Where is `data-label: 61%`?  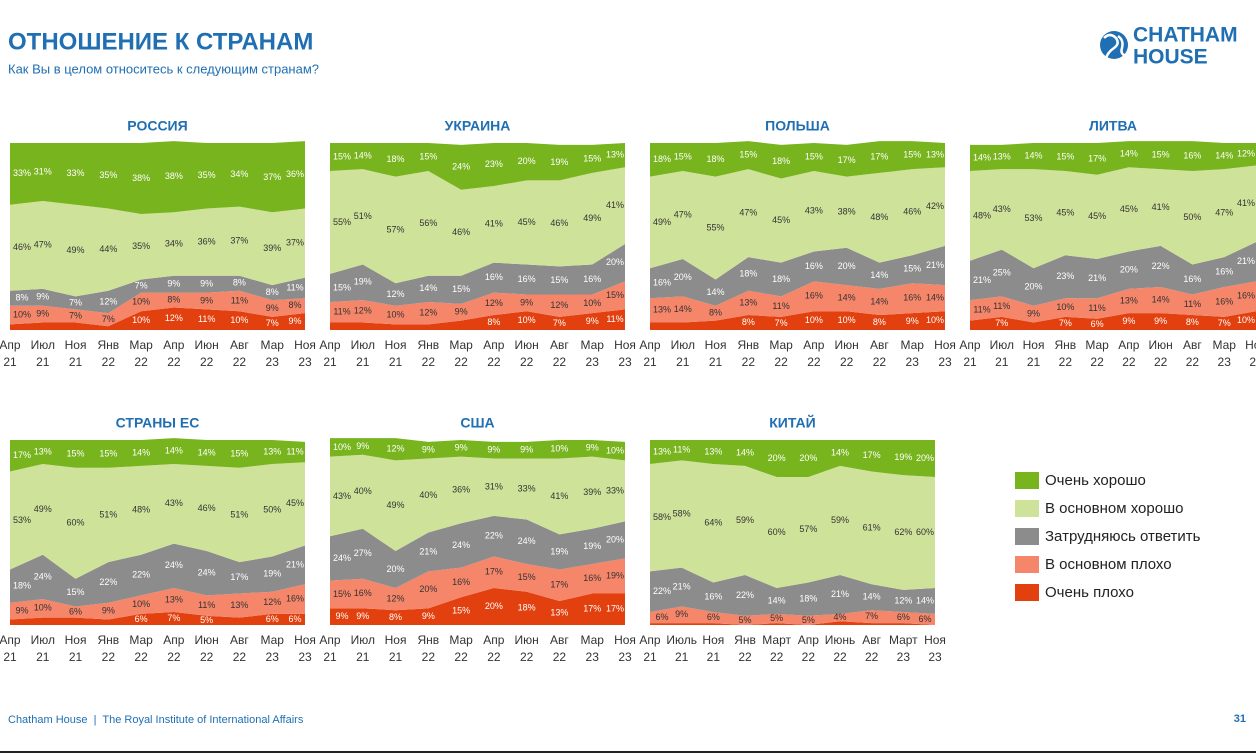 data-label: 61% is located at coordinates (872, 527).